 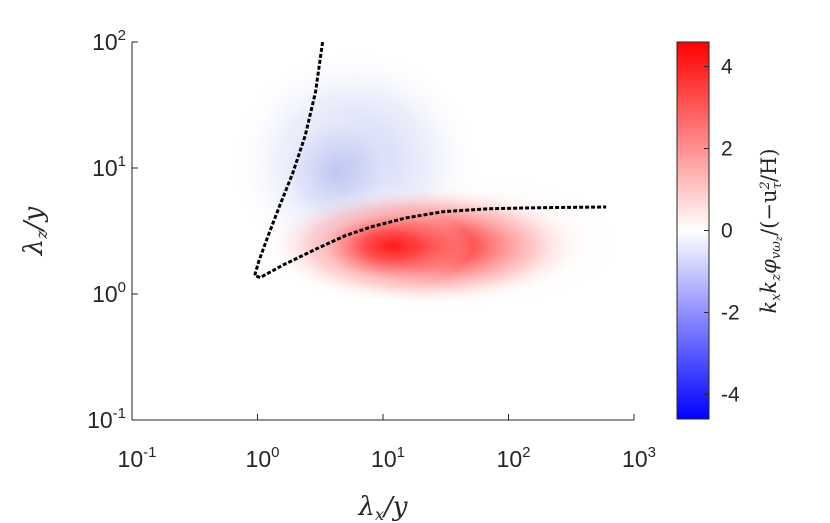 What do you see at coordinates (635, 459) in the screenshot?
I see `x-tick-label-4-base: 10` at bounding box center [635, 459].